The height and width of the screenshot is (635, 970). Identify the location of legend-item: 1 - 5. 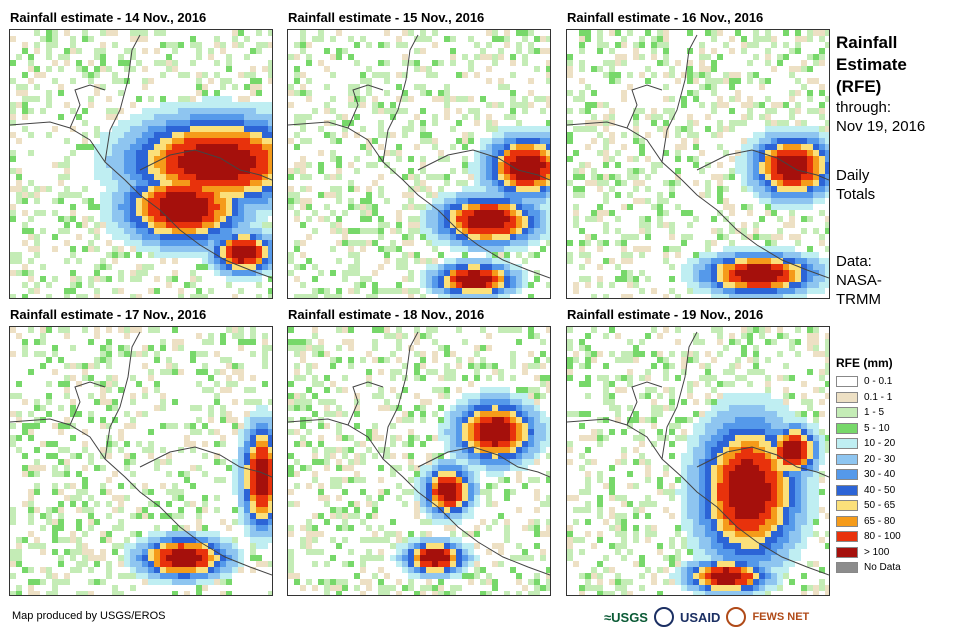
(898, 413).